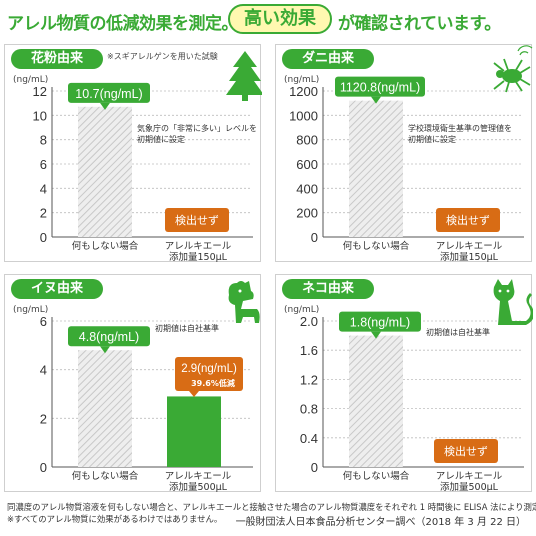 This screenshot has height=536, width=536. What do you see at coordinates (197, 128) in the screenshot?
I see `side-note-line: 気象庁の「非常に多い」レベルを` at bounding box center [197, 128].